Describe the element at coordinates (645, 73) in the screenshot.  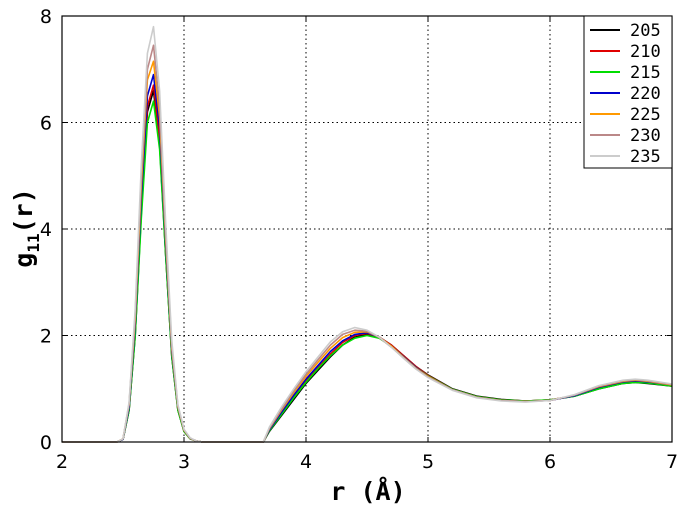
I see `legend-label-215: 215` at that location.